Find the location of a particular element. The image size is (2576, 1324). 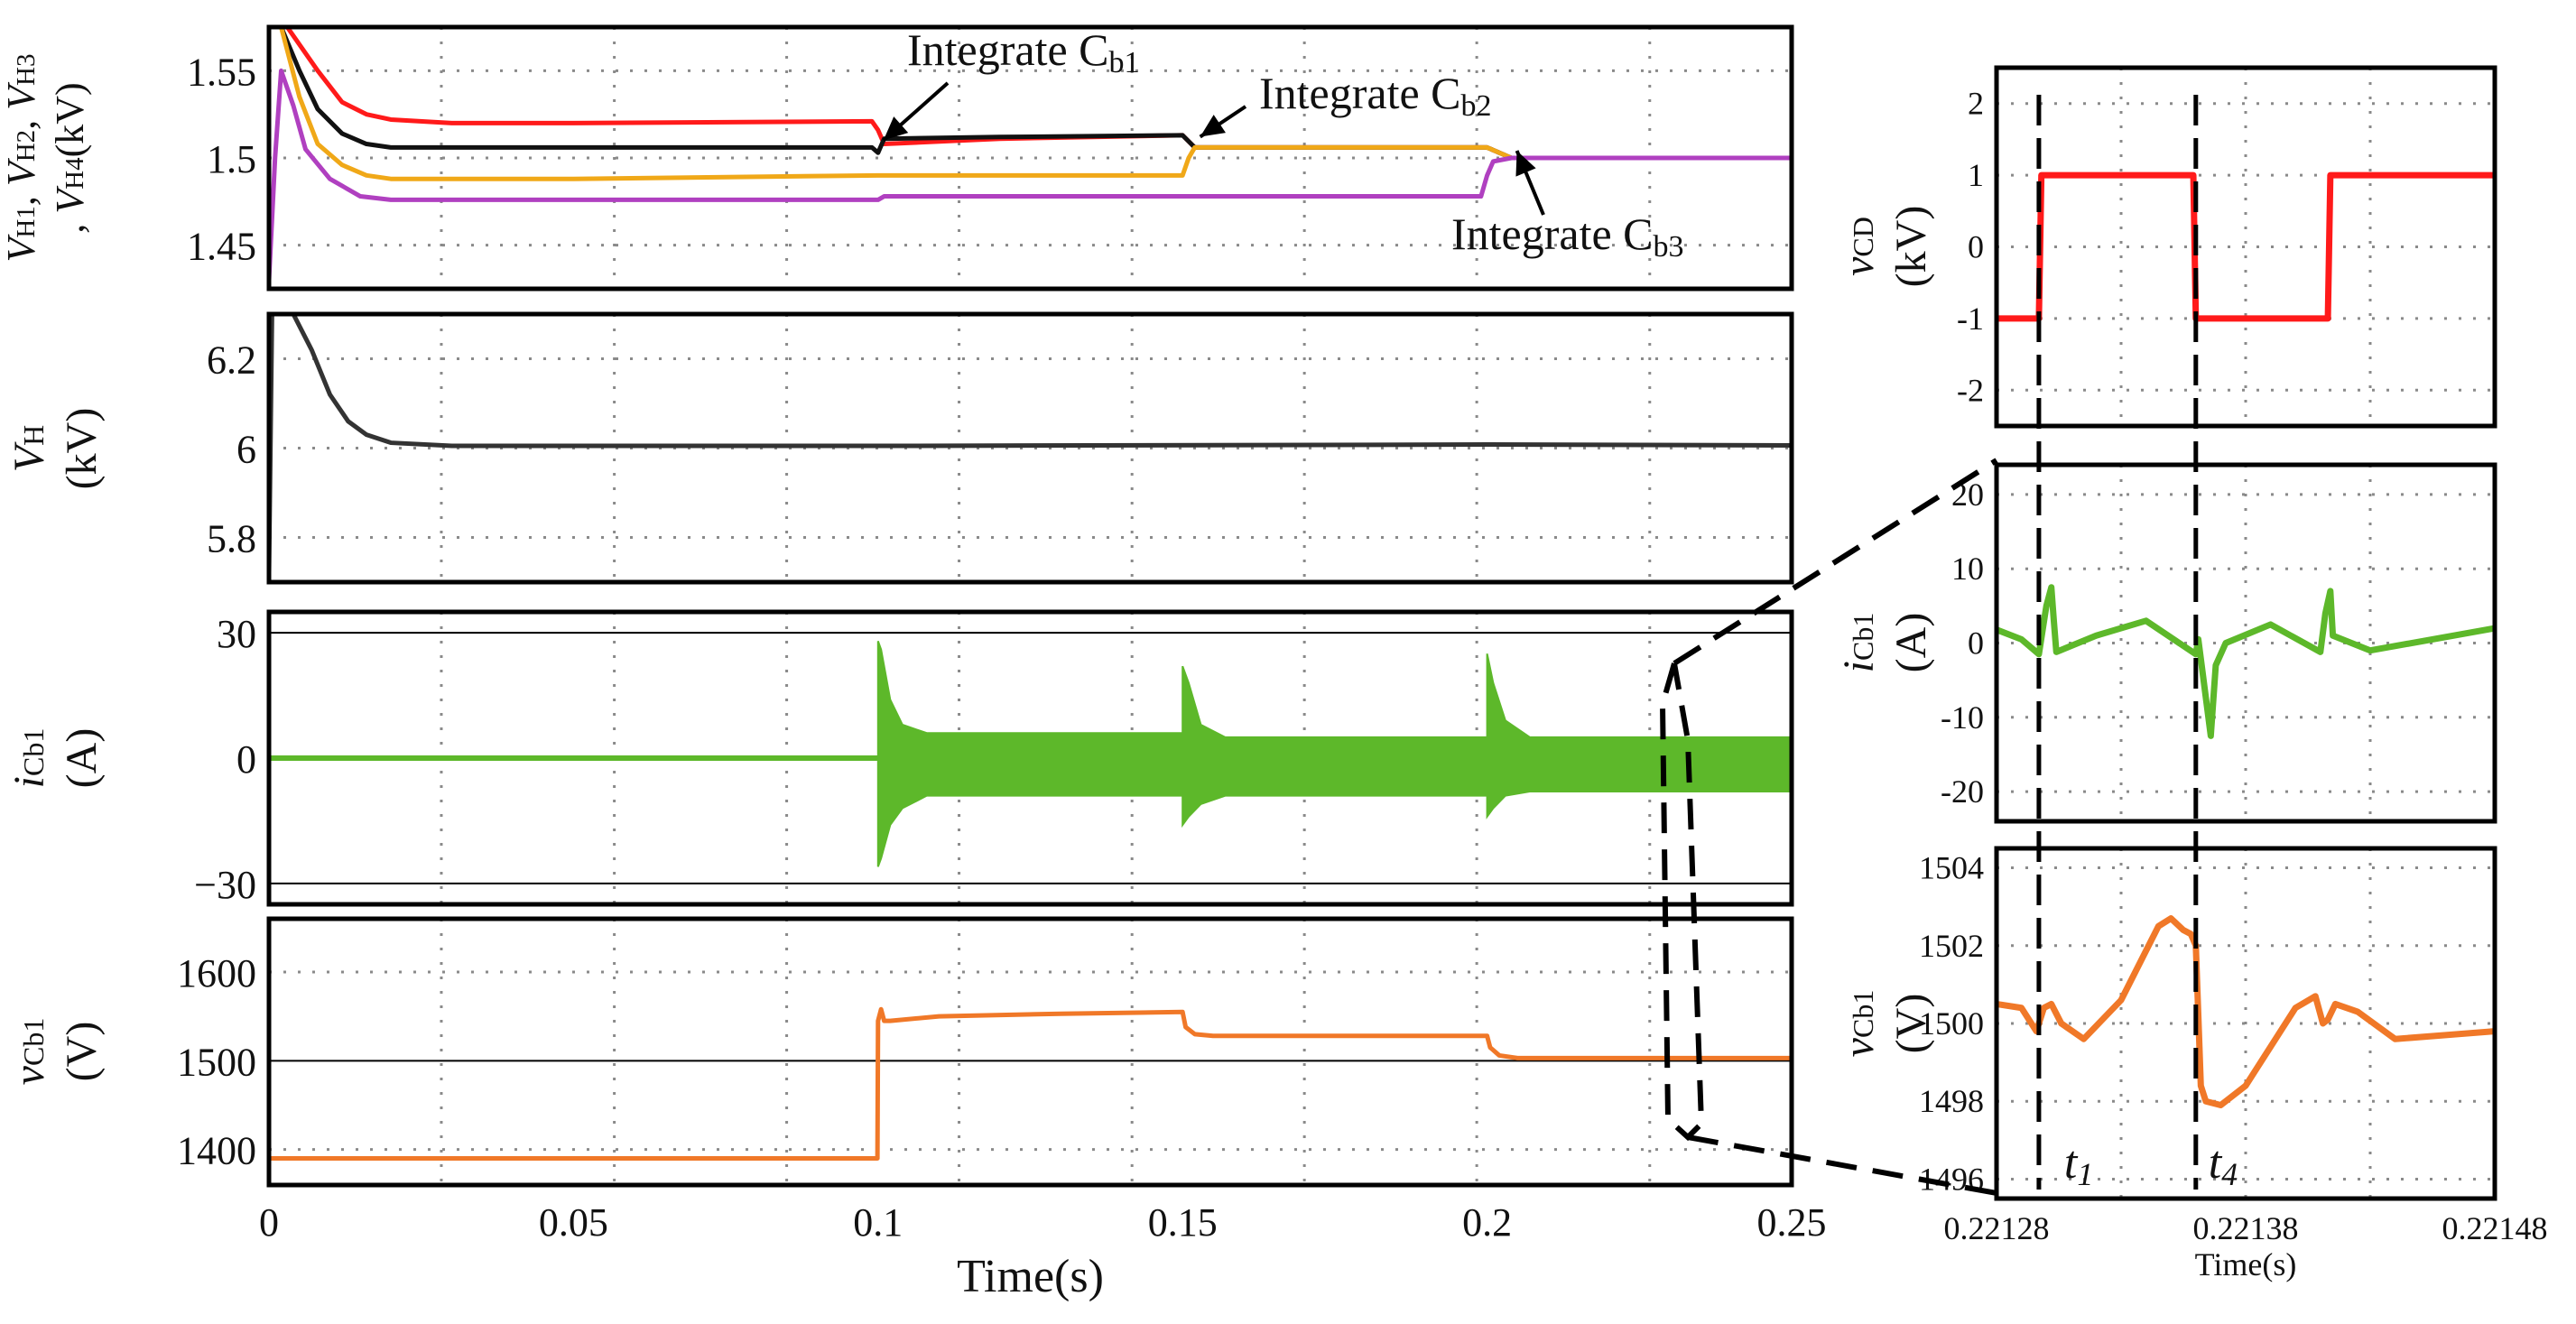

frame-vcb1 is located at coordinates (1030, 1052).